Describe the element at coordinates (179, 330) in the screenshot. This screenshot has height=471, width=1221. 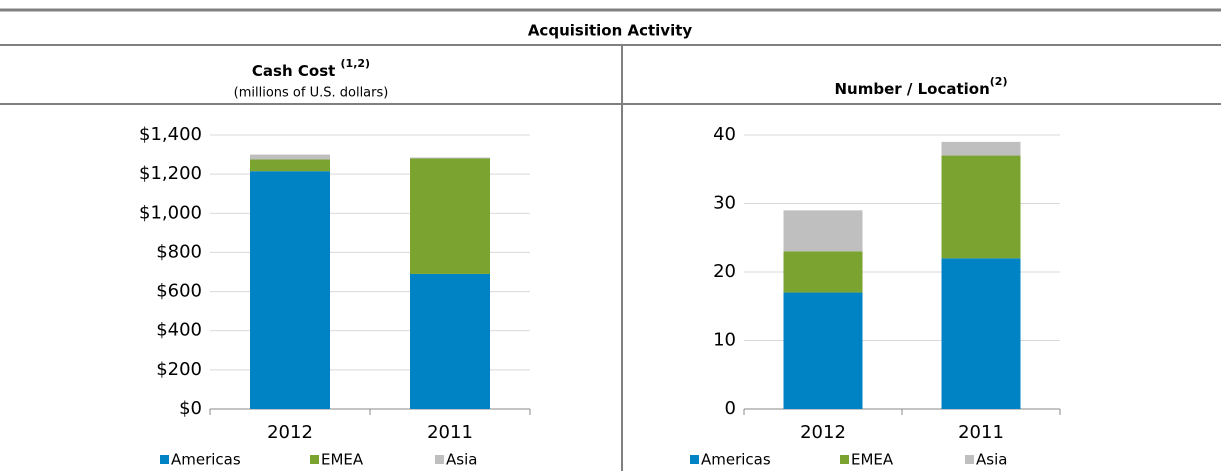
I see `y-tick-label: $400` at that location.